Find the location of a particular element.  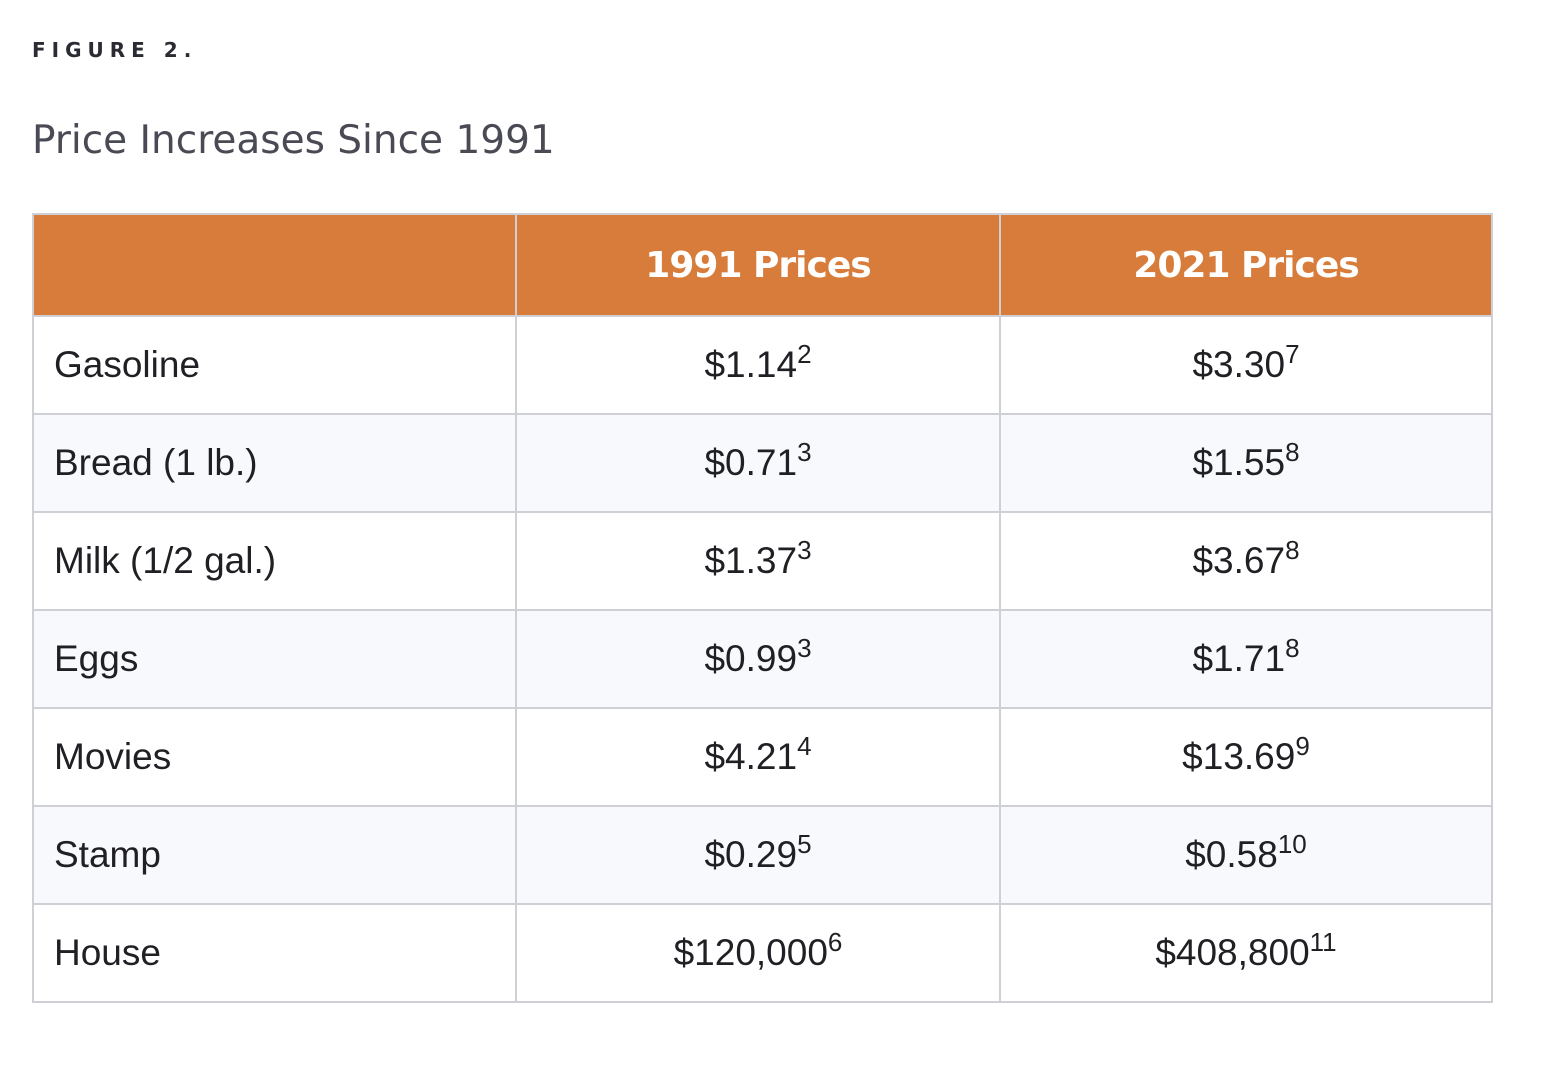

row-item-label: Gasoline is located at coordinates (274, 365).